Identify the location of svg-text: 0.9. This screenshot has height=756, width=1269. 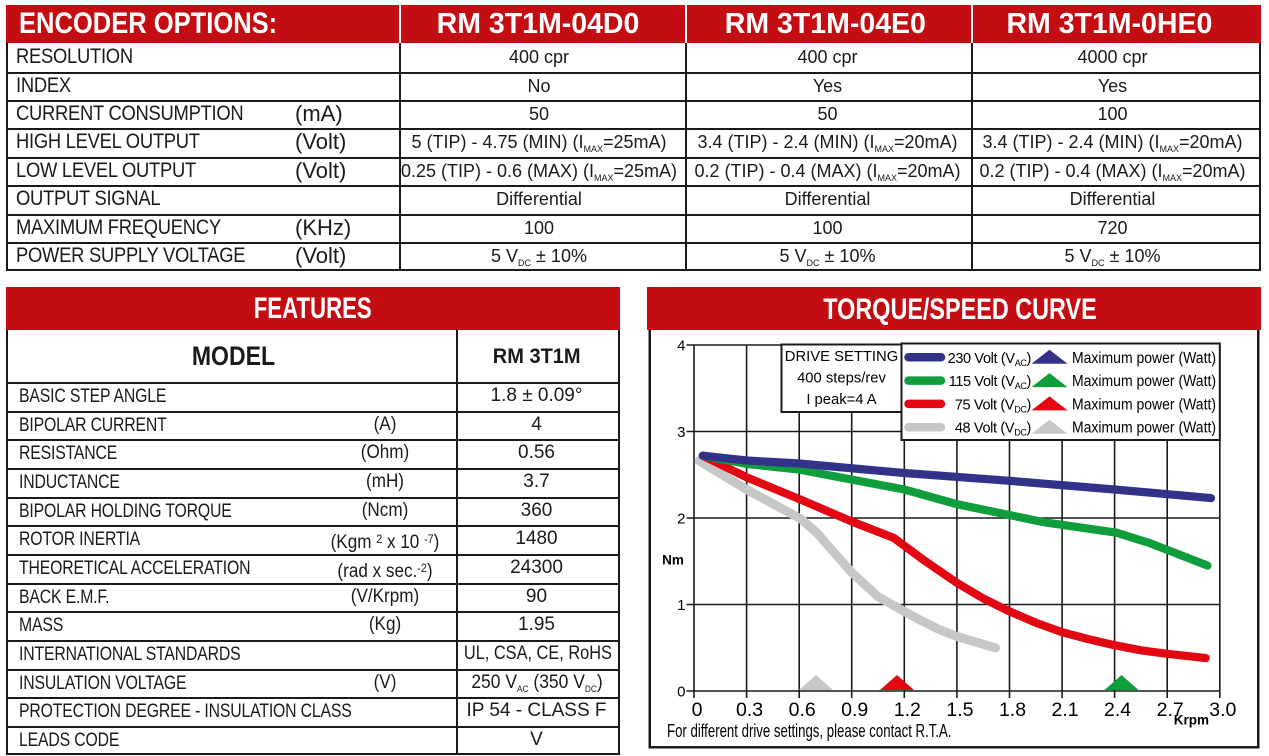
(854, 710).